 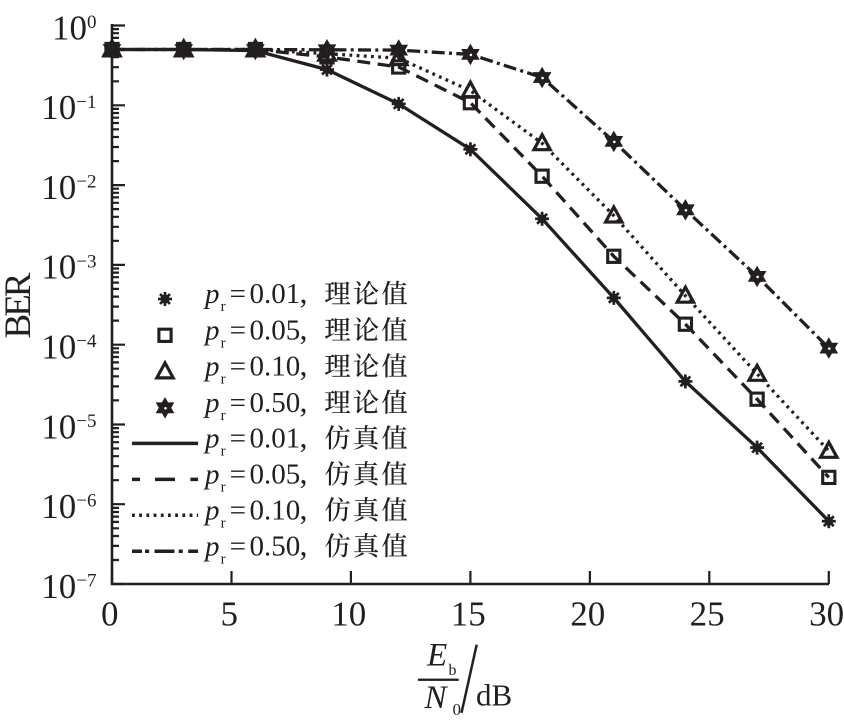 I want to click on svg-text: 10, so click(x=348, y=614).